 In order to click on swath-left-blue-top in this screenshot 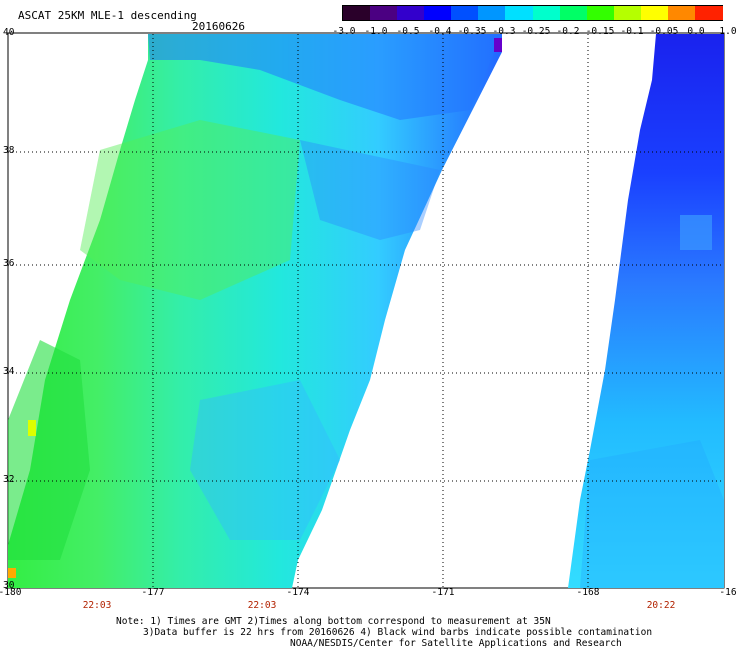, I will do `click(325, 77)`.